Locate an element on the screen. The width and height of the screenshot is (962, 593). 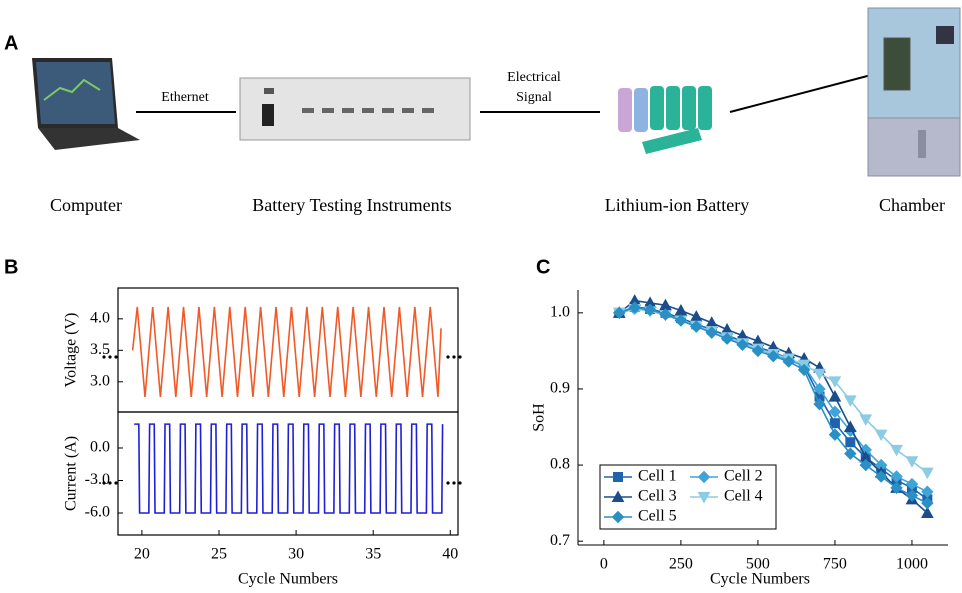
y-tick-label: 0.0 is located at coordinates (100, 447).